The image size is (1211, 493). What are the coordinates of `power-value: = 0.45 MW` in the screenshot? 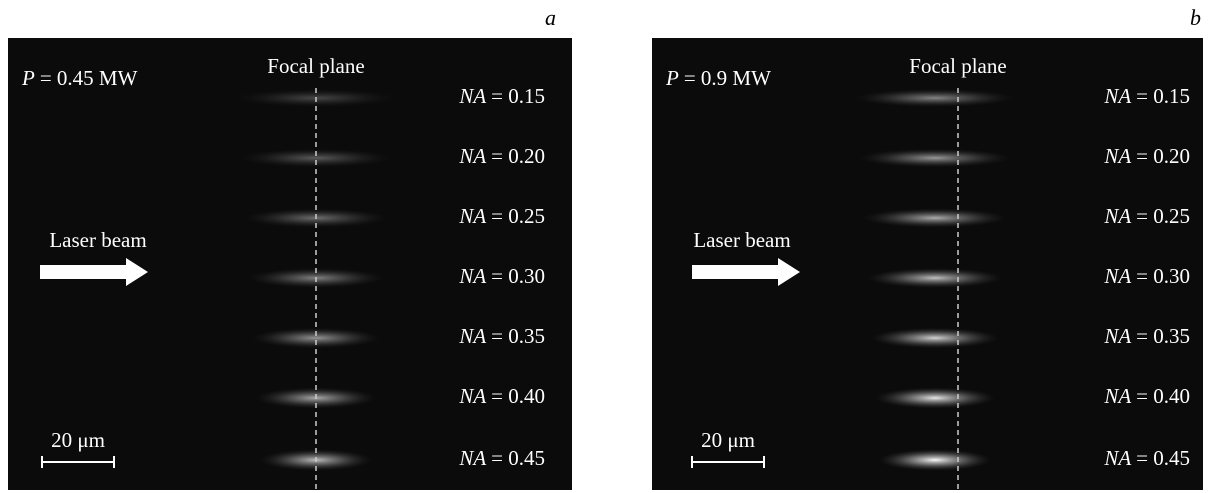 It's located at (89, 78).